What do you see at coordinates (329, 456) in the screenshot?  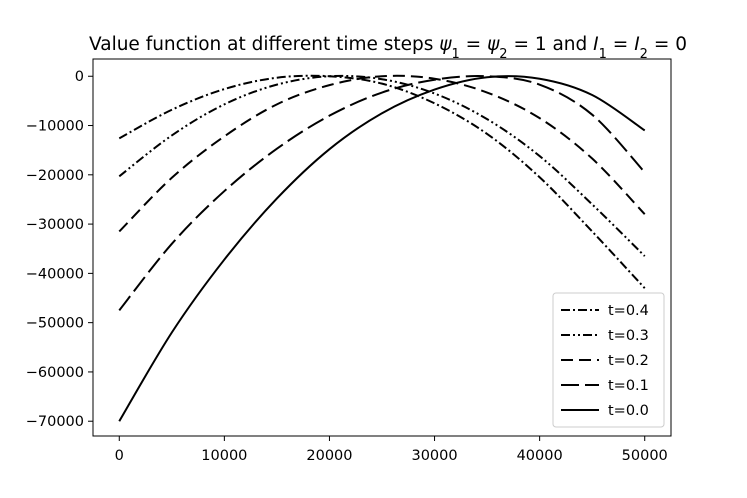 I see `x-tick-label: 20000` at bounding box center [329, 456].